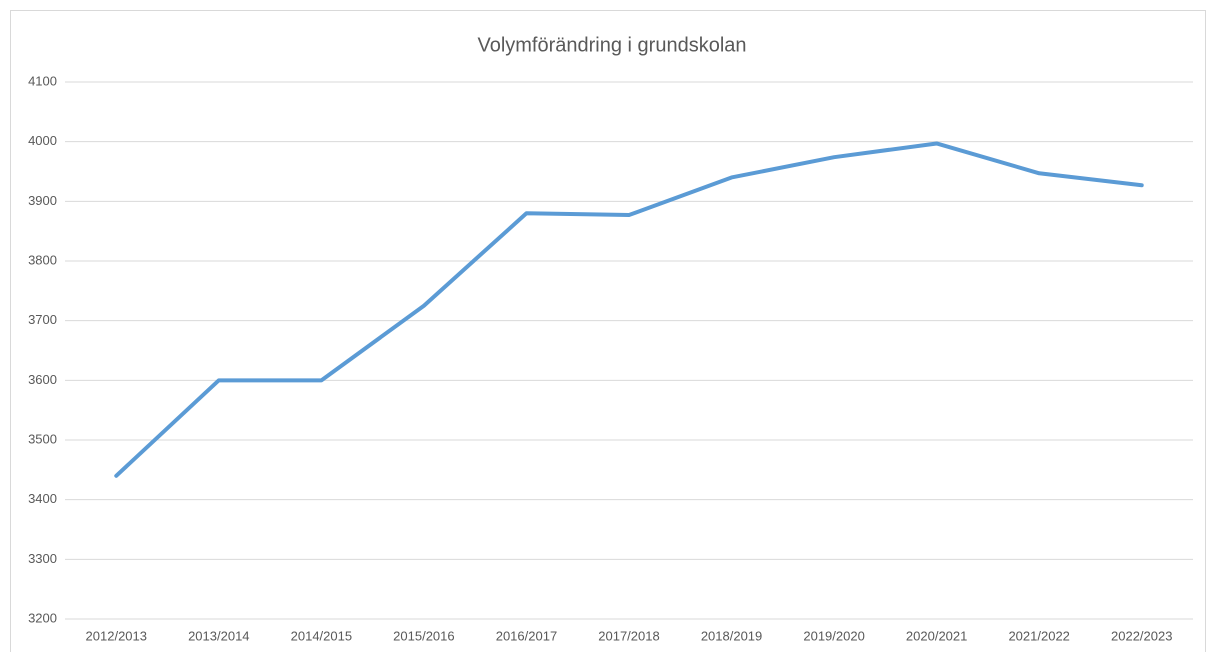 Image resolution: width=1208 pixels, height=652 pixels. Describe the element at coordinates (423, 635) in the screenshot. I see `x-tick-label: 2015/2016` at that location.